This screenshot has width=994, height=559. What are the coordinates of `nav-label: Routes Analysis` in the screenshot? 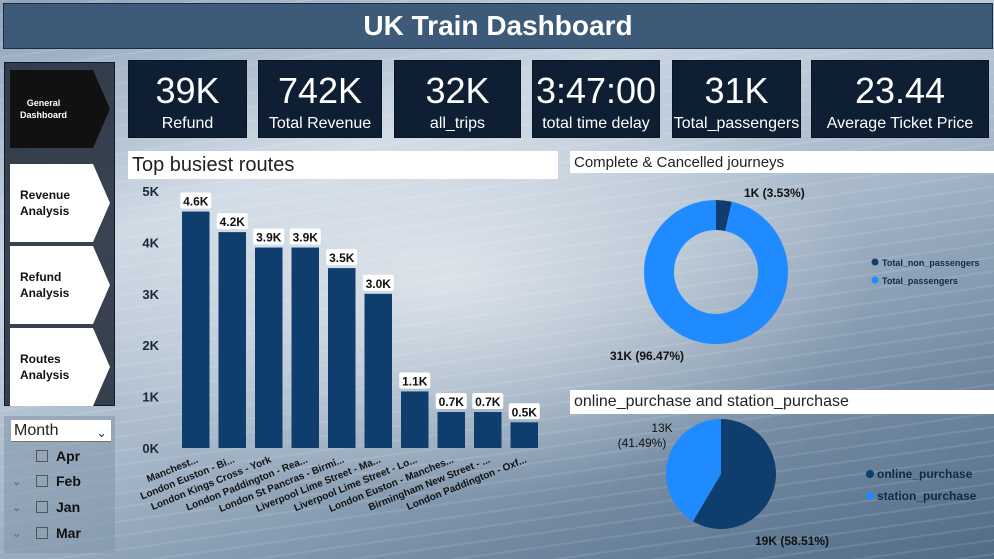 It's located at (45, 366).